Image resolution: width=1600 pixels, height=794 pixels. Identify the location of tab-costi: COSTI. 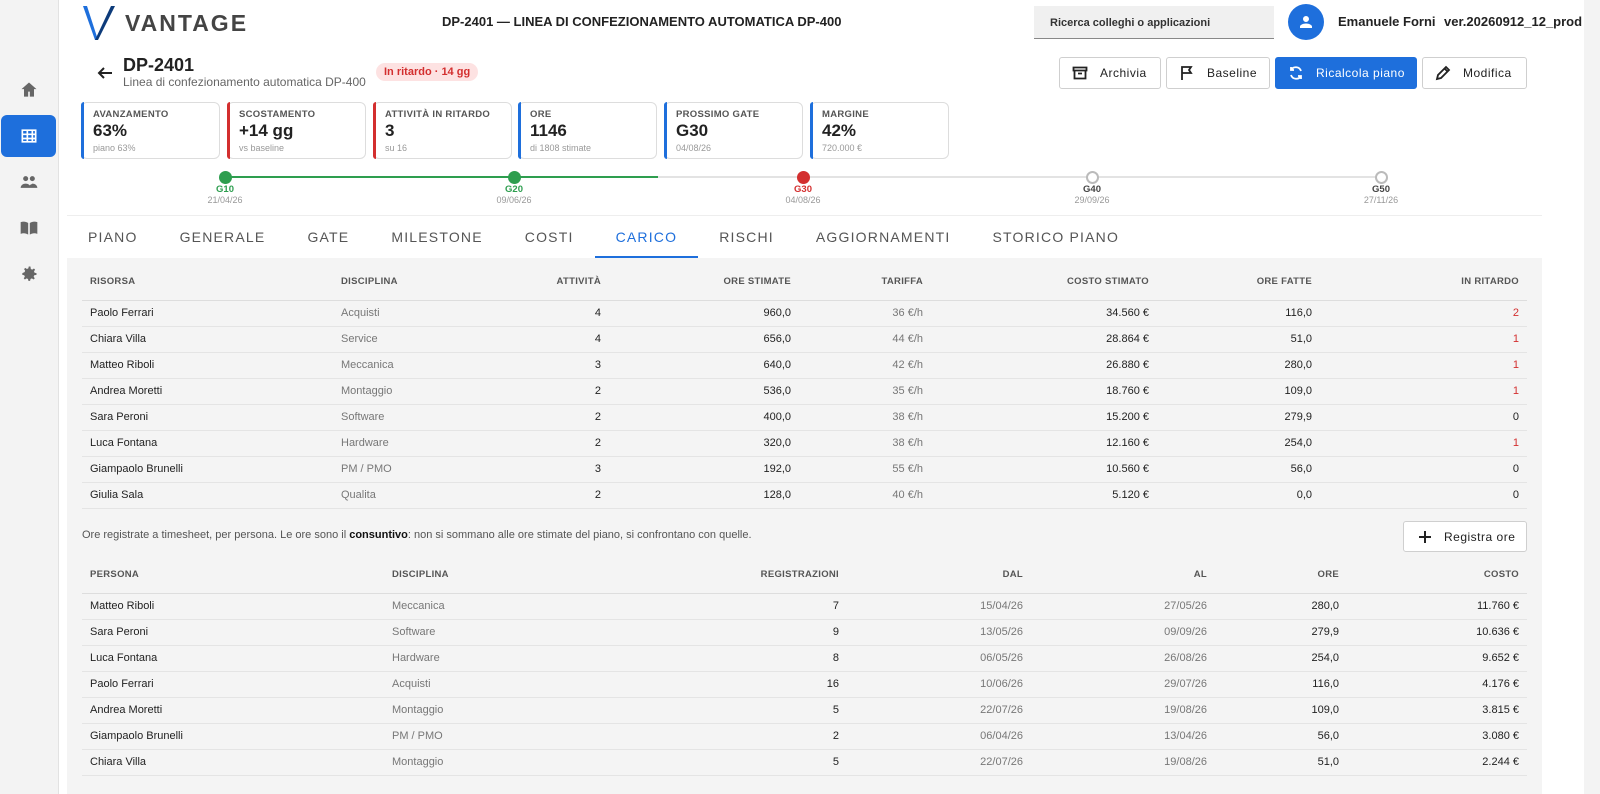
(549, 237).